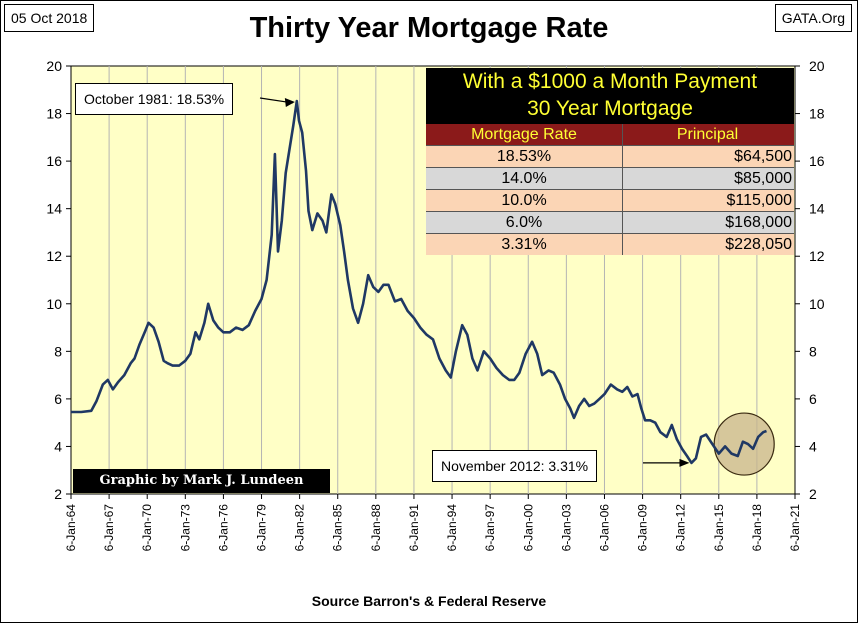 Image resolution: width=858 pixels, height=623 pixels. What do you see at coordinates (813, 494) in the screenshot?
I see `y-tick-label-right: 2` at bounding box center [813, 494].